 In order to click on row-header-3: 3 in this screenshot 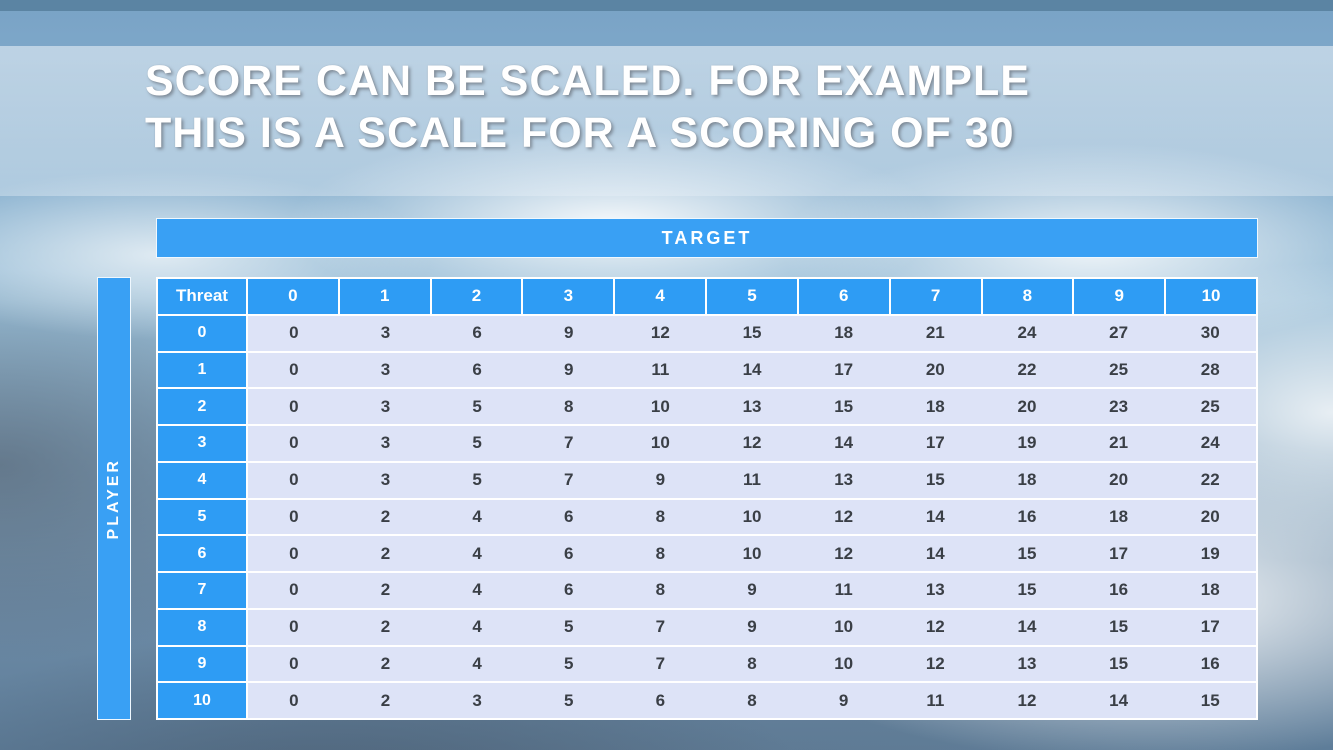, I will do `click(202, 443)`.